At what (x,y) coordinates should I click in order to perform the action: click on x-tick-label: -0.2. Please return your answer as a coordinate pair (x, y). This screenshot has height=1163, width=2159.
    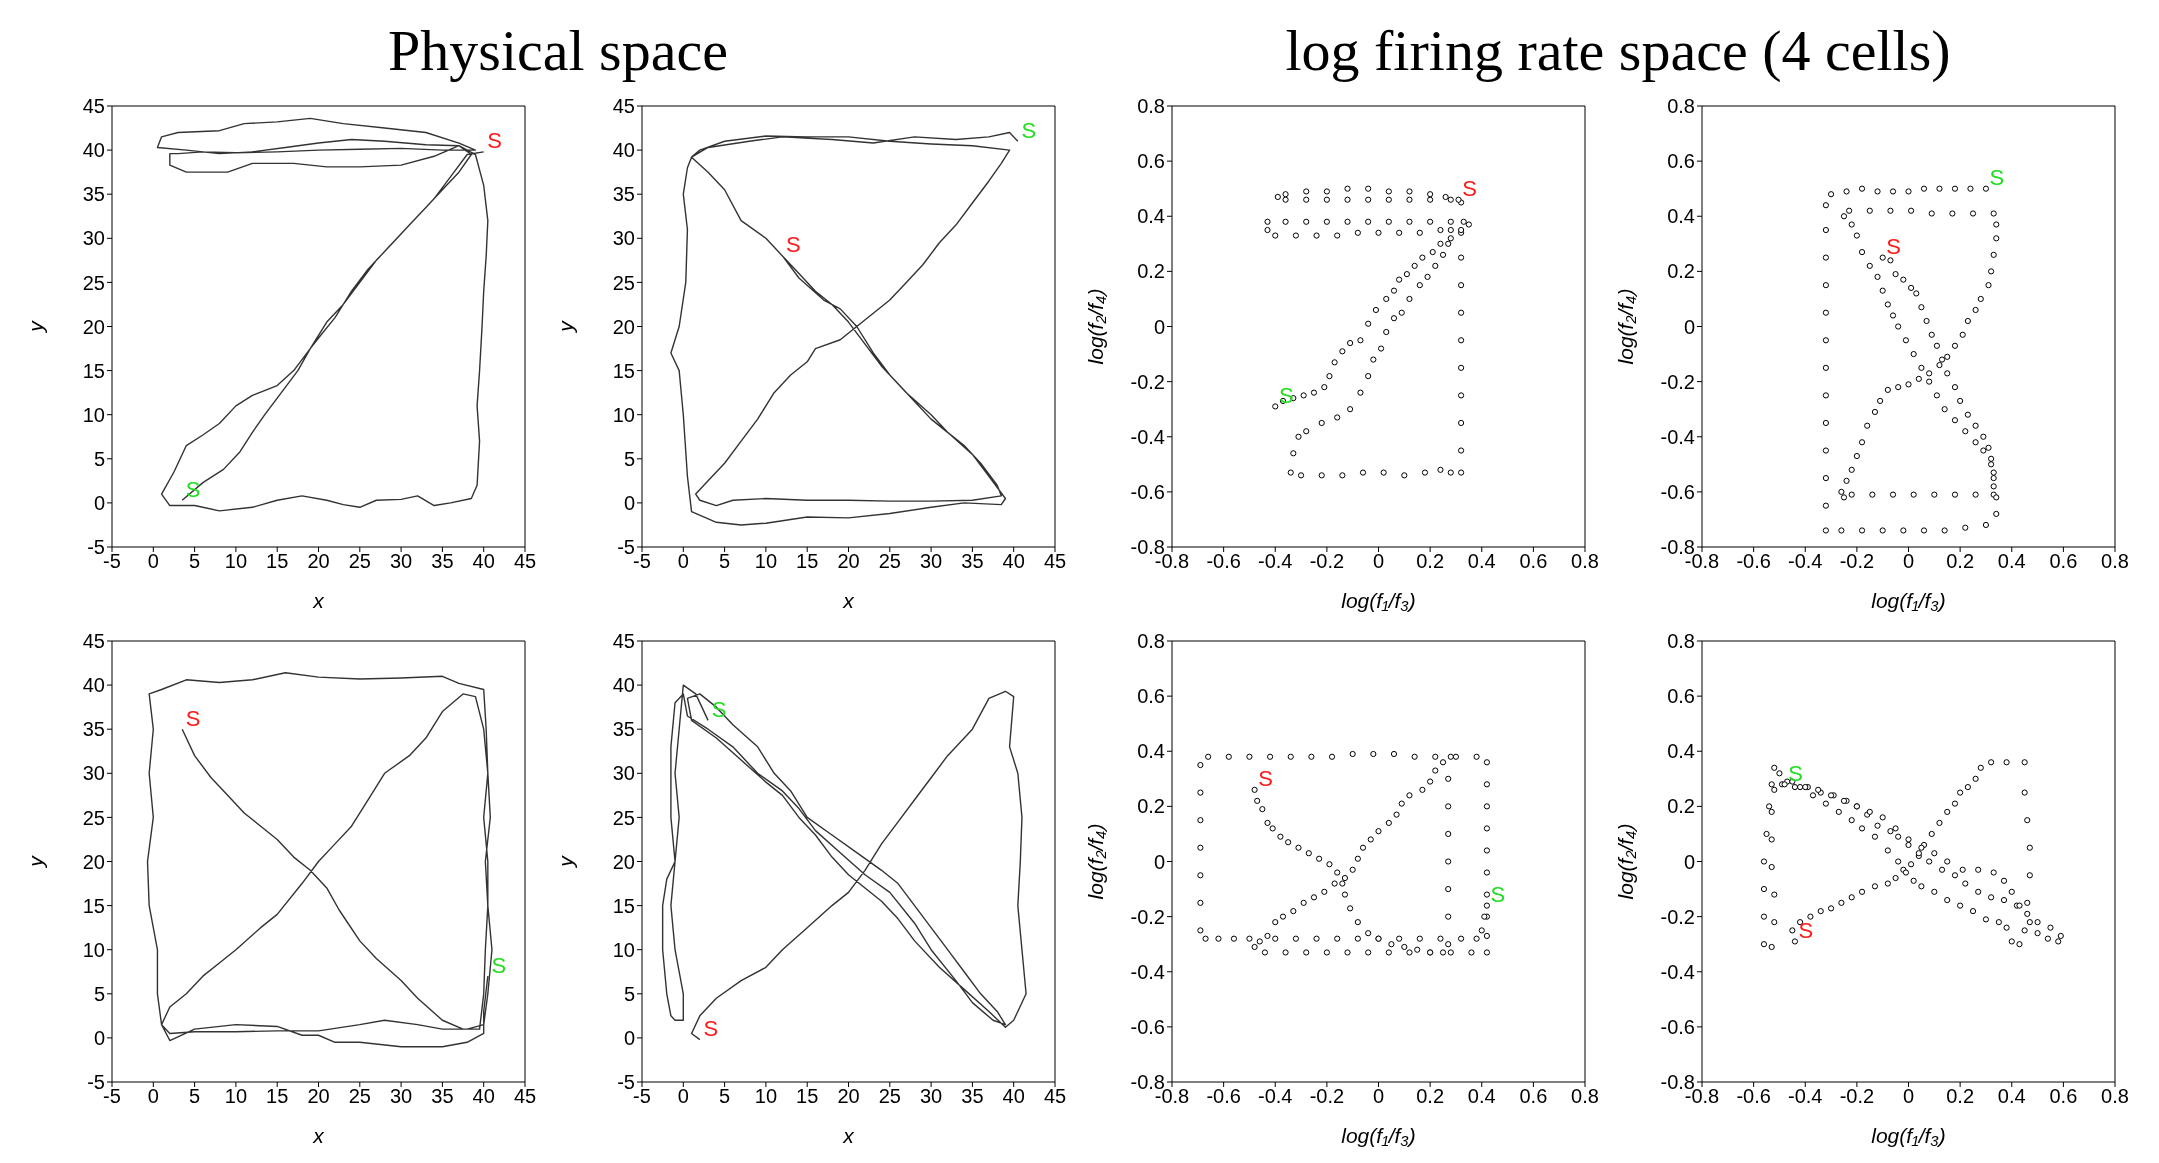
    Looking at the image, I should click on (1857, 1096).